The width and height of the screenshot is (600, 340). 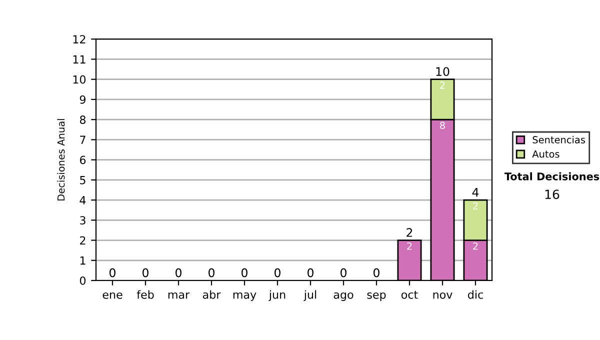 What do you see at coordinates (475, 192) in the screenshot?
I see `total-label: 4` at bounding box center [475, 192].